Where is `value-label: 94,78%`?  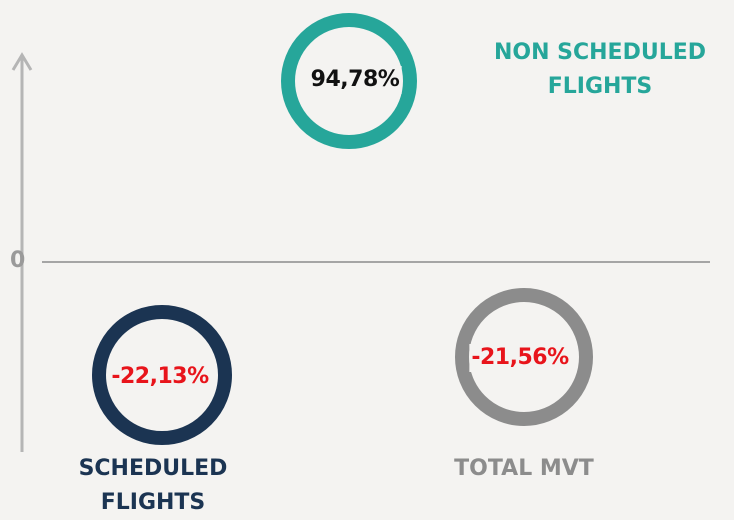
value-label: 94,78% is located at coordinates (355, 80).